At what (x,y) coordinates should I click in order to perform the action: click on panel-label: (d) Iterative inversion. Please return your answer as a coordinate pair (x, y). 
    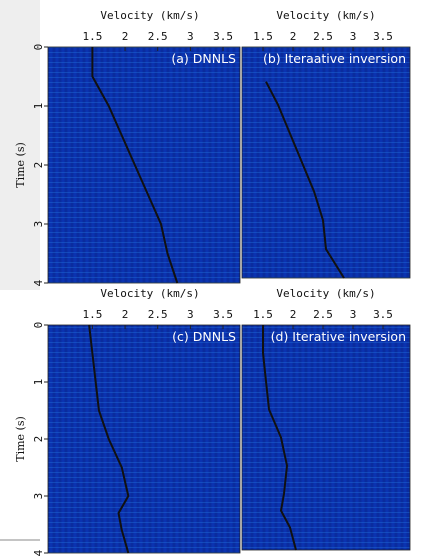
    Looking at the image, I should click on (338, 336).